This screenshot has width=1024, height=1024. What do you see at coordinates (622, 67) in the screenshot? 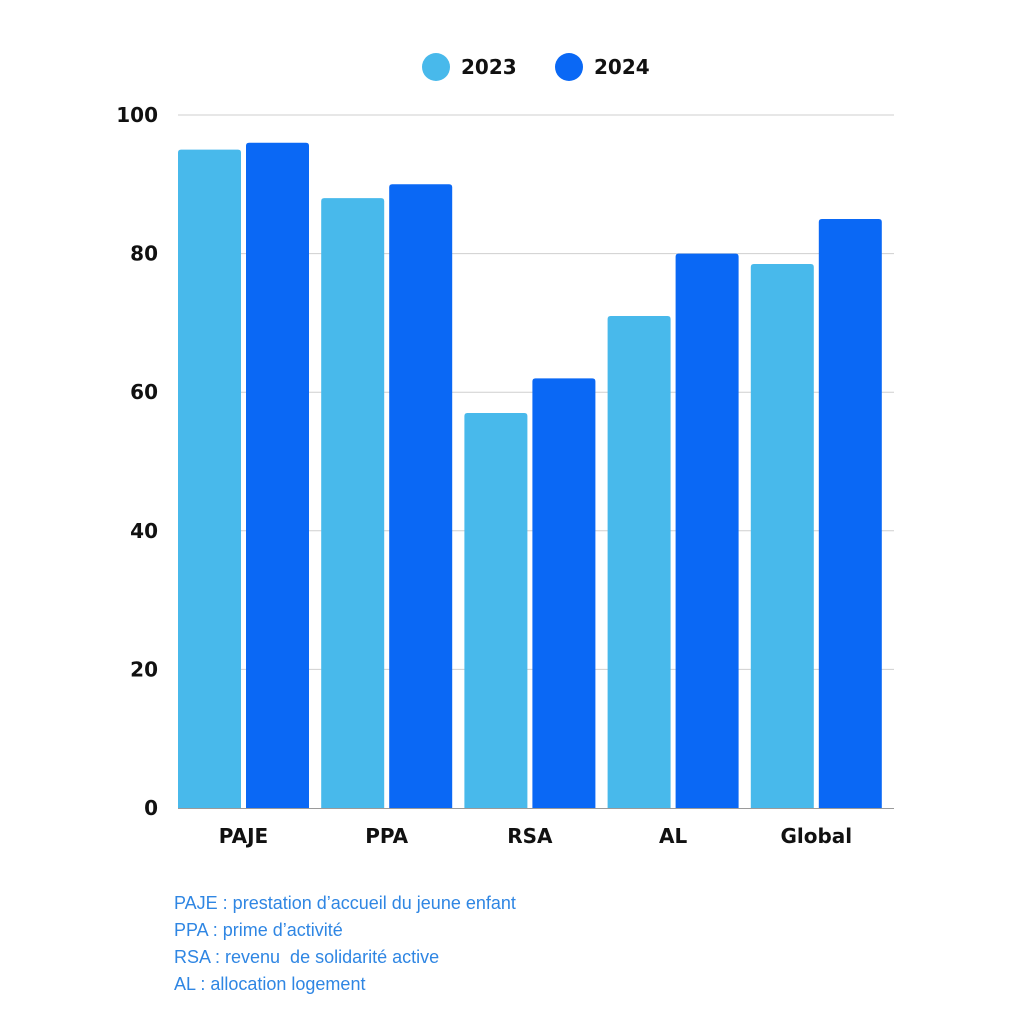
I see `legend-label-2024: 2024` at bounding box center [622, 67].